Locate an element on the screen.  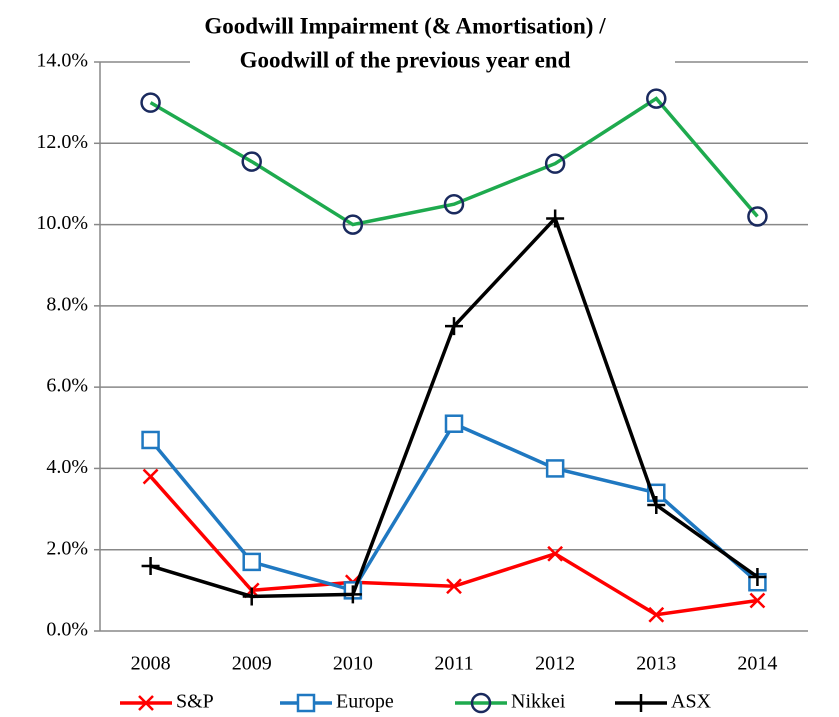
chart-title: Goodwill Impairment (& Amortisation) / is located at coordinates (405, 25).